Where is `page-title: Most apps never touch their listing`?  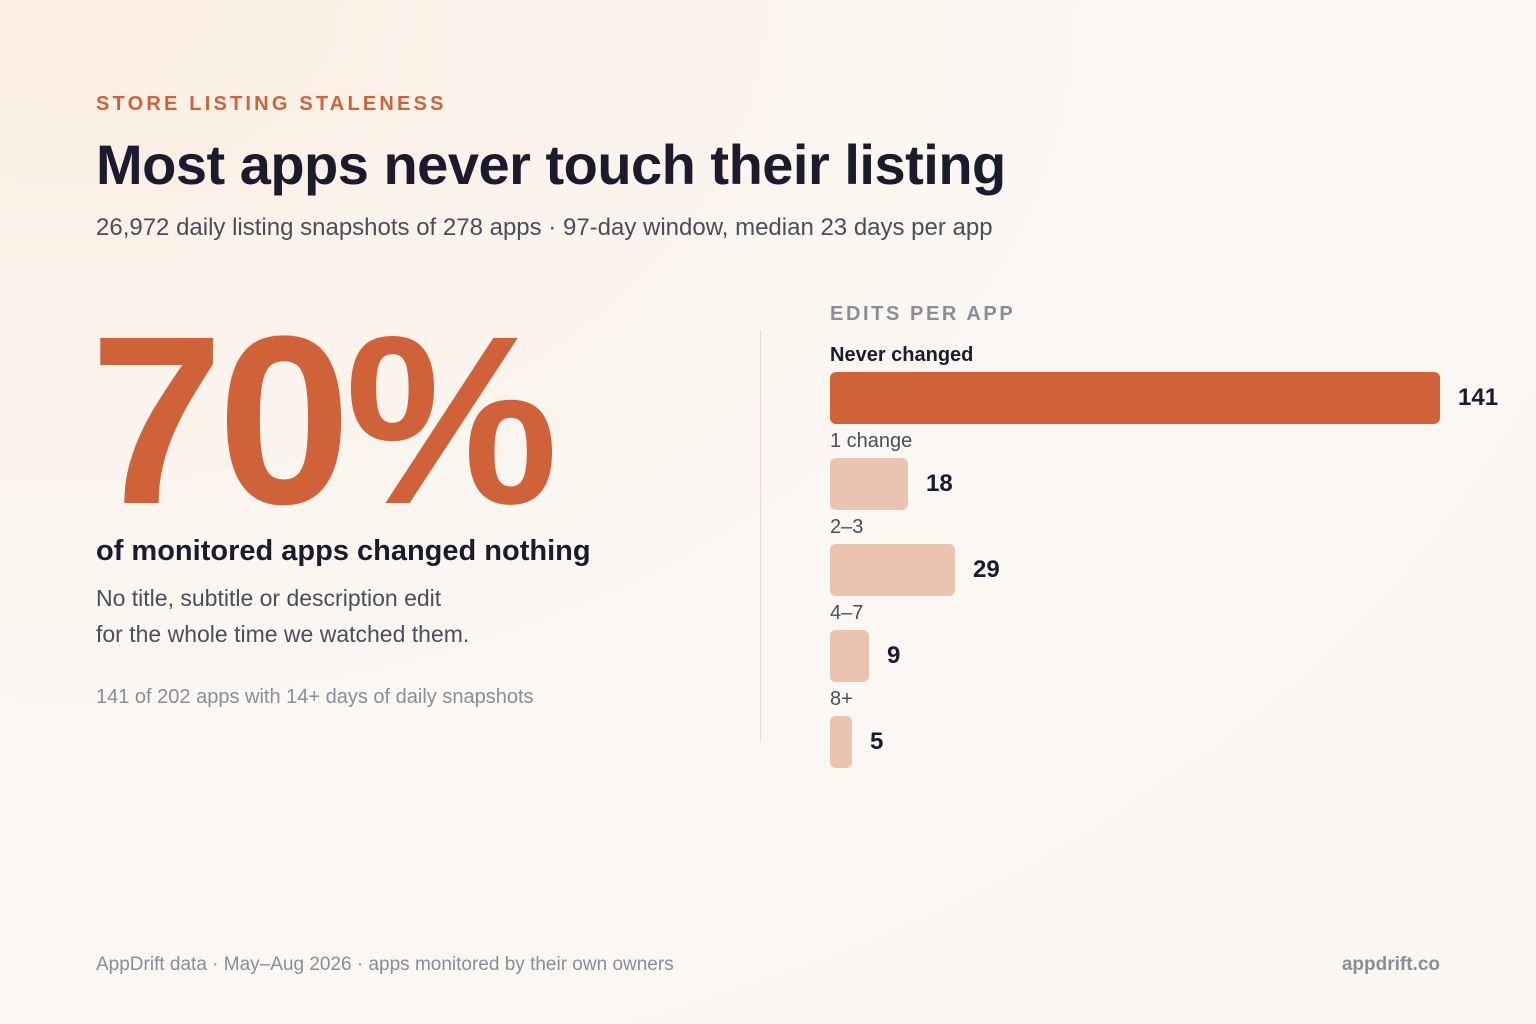 page-title: Most apps never touch their listing is located at coordinates (551, 164).